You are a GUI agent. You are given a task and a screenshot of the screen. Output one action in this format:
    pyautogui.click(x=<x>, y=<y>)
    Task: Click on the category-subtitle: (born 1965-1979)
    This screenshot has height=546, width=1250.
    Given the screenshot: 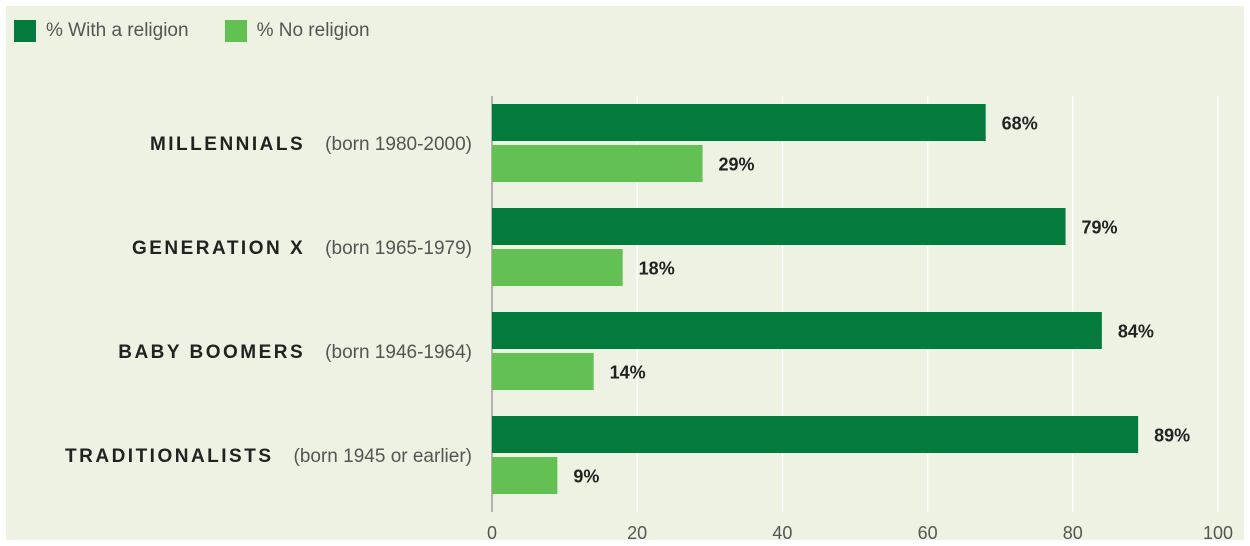 What is the action you would take?
    pyautogui.click(x=398, y=248)
    